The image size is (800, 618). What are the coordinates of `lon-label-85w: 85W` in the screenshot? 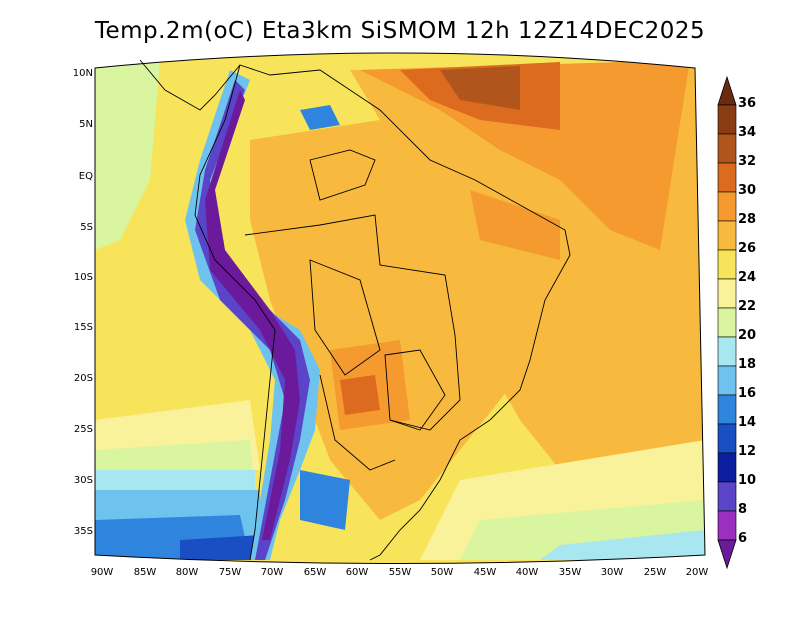 It's located at (145, 572).